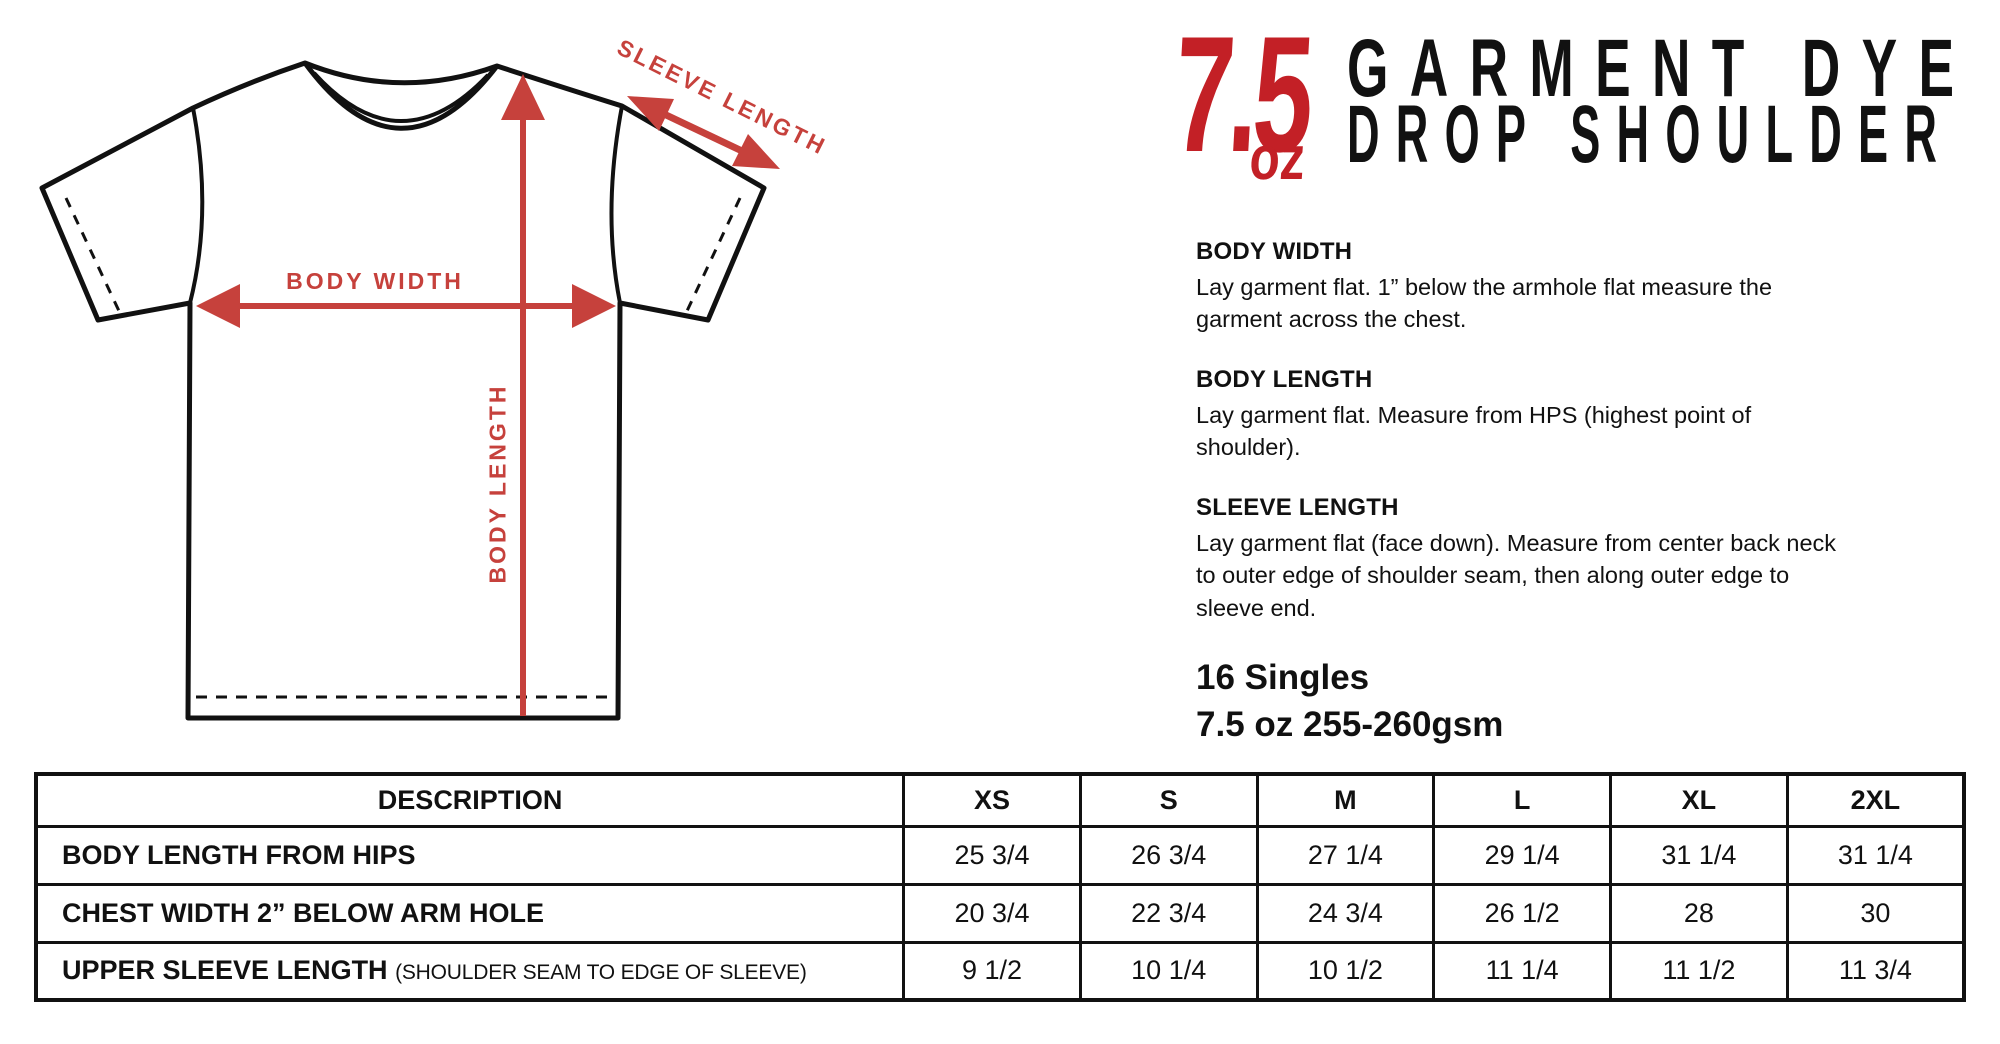 This screenshot has height=1044, width=2000. I want to click on table-header-row: DESCRIPTION XS S M L XL 2XL, so click(1000, 800).